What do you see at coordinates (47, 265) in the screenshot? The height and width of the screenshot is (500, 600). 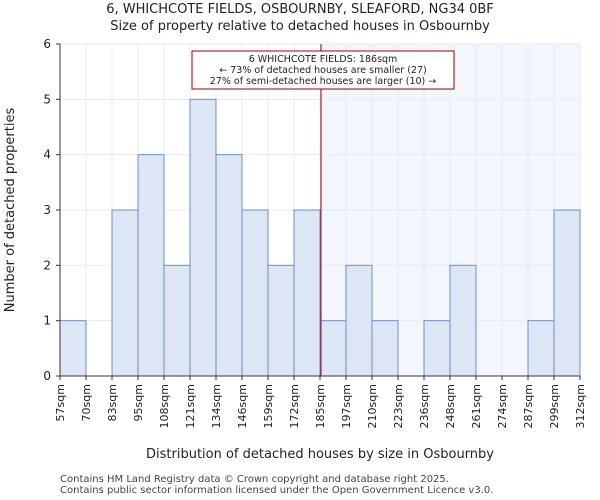 I see `y-tick-label: 2` at bounding box center [47, 265].